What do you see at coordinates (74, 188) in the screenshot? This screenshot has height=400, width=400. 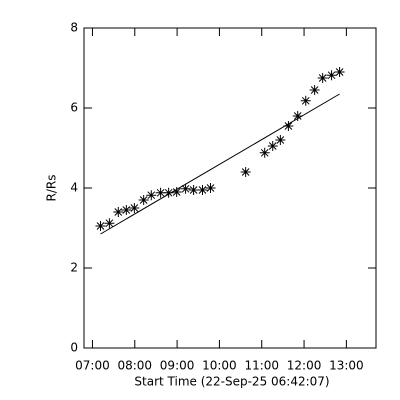 I see `y-tick-label: 4` at bounding box center [74, 188].